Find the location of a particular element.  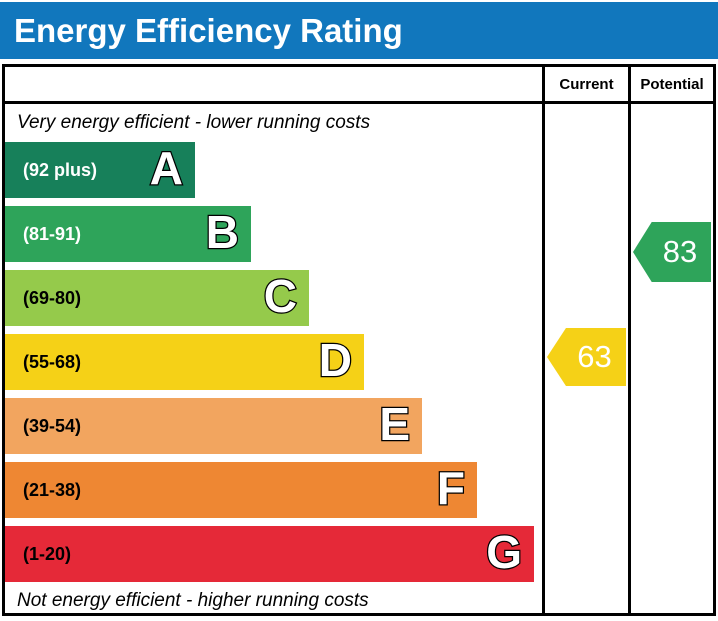

band-letter: A is located at coordinates (167, 168).